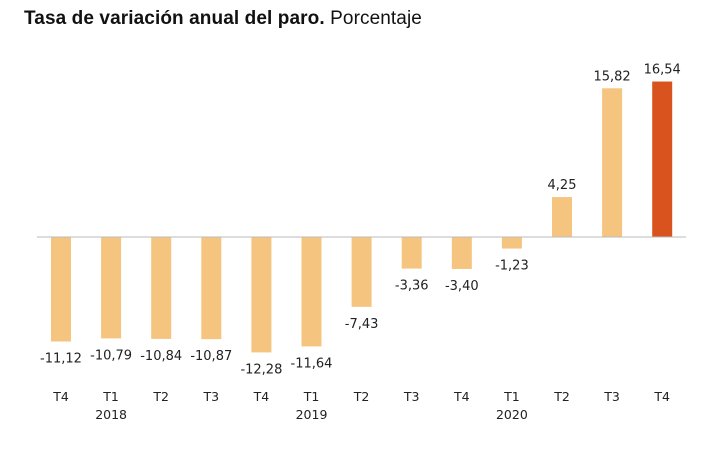  What do you see at coordinates (462, 286) in the screenshot?
I see `data-label-8: -3,40` at bounding box center [462, 286].